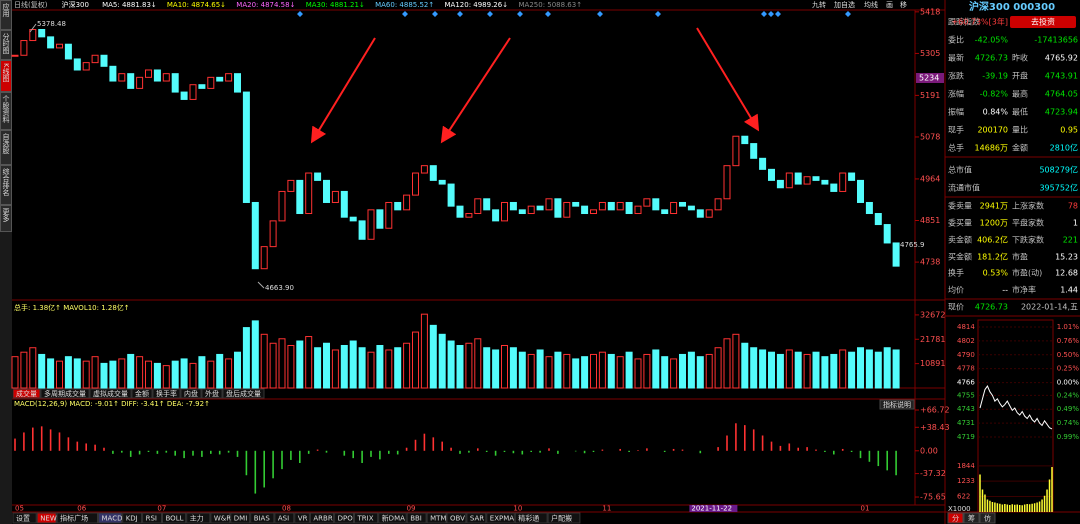 The height and width of the screenshot is (524, 1080). What do you see at coordinates (992, 257) in the screenshot?
I see `quote-cell: 181.2亿` at bounding box center [992, 257].